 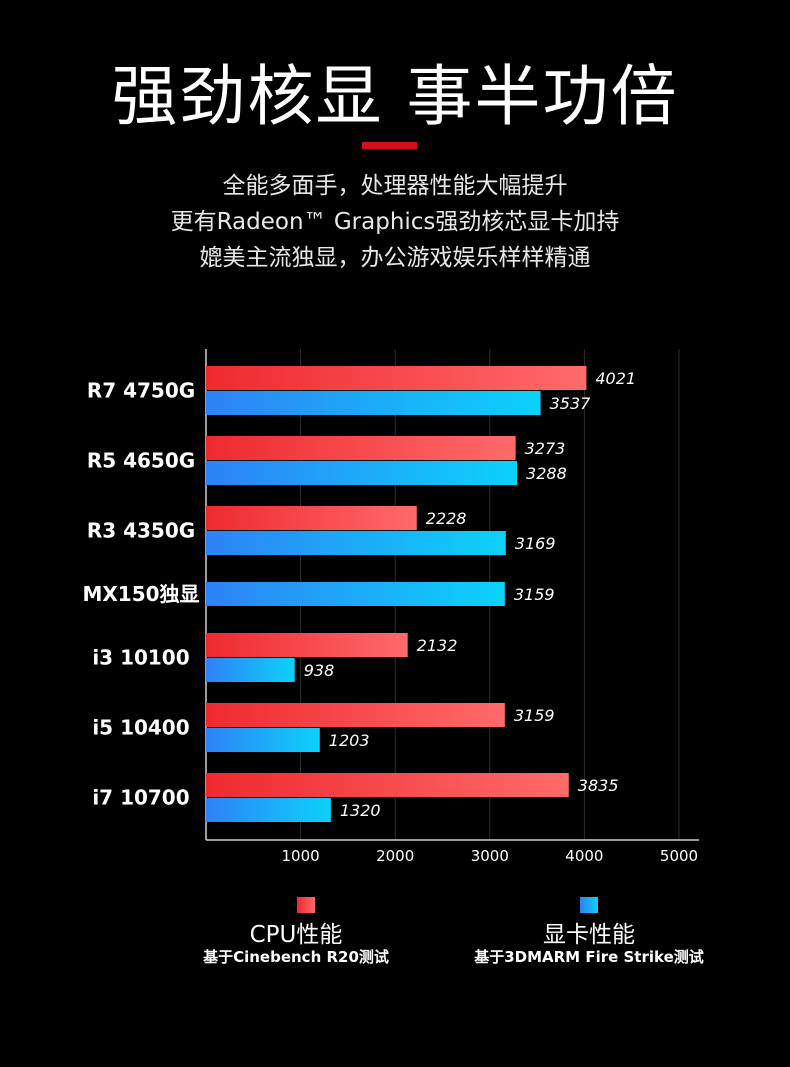 What do you see at coordinates (389, 145) in the screenshot?
I see `title-underline` at bounding box center [389, 145].